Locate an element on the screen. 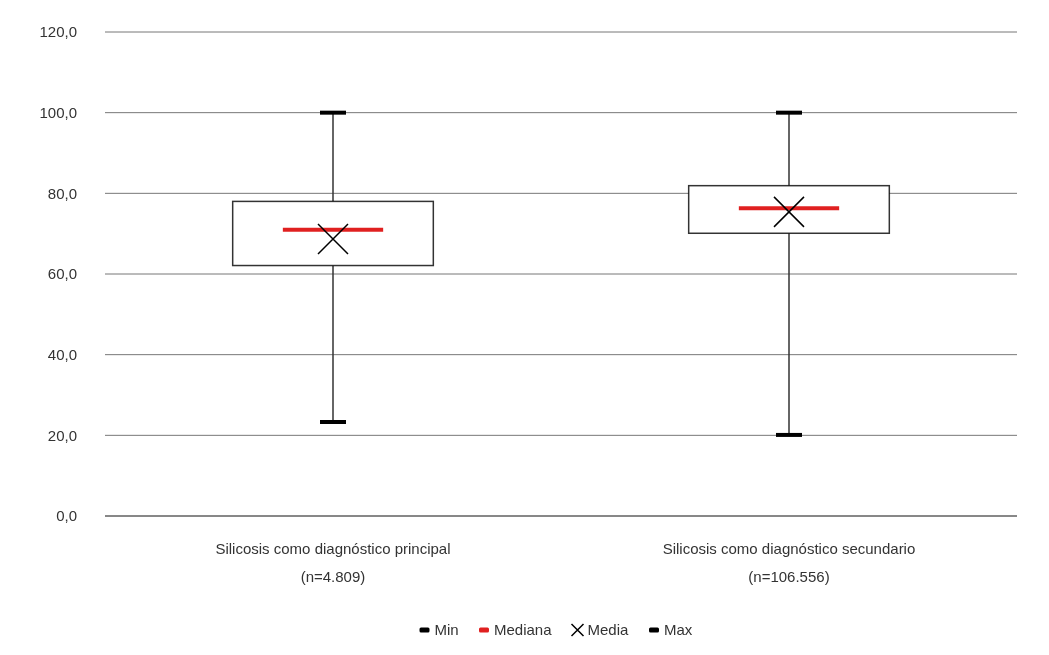 Image resolution: width=1049 pixels, height=655 pixels. text: Media is located at coordinates (608, 629).